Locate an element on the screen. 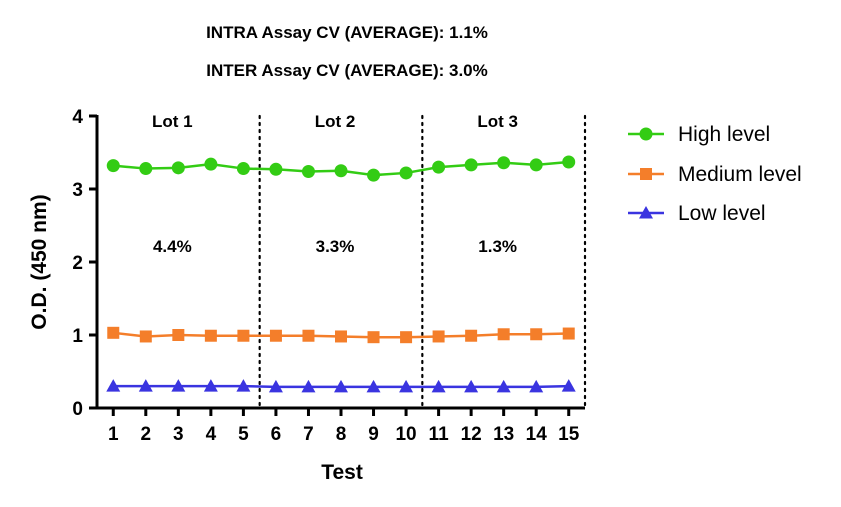  series-square is located at coordinates (341, 335).